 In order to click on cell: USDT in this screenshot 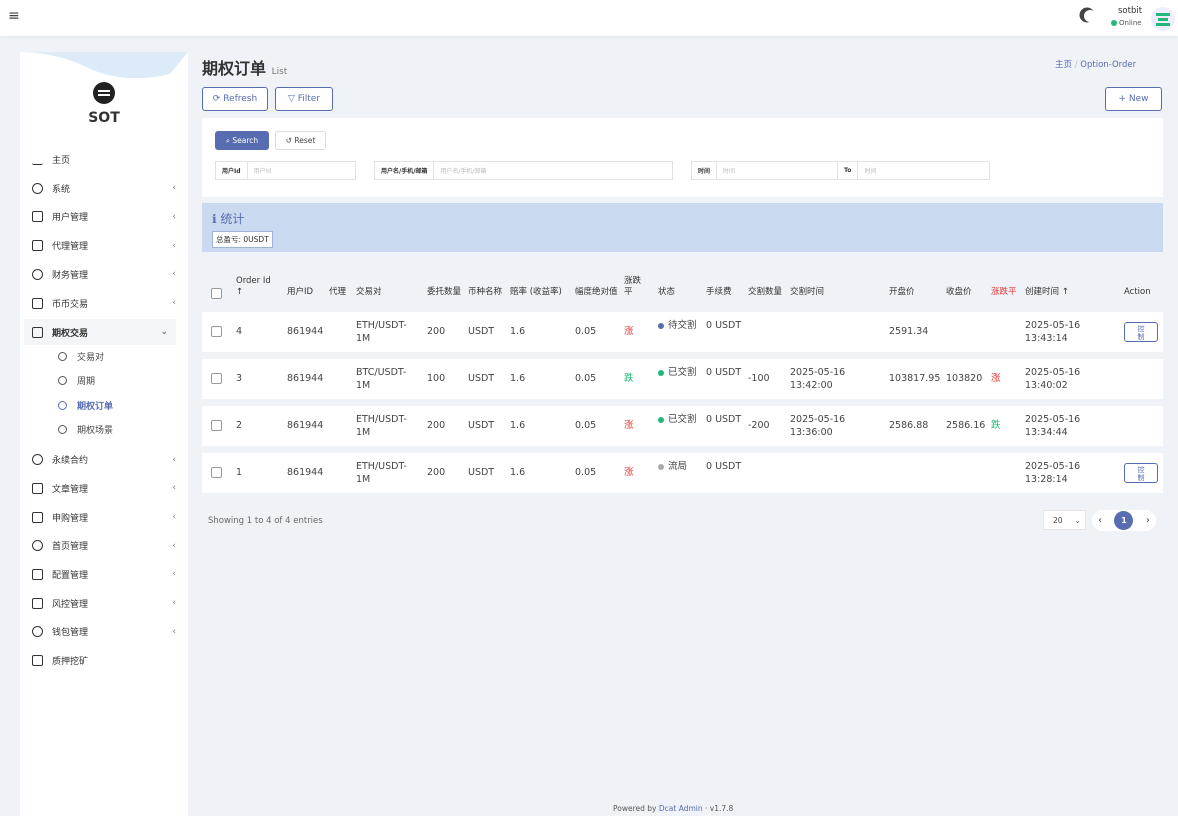, I will do `click(481, 425)`.